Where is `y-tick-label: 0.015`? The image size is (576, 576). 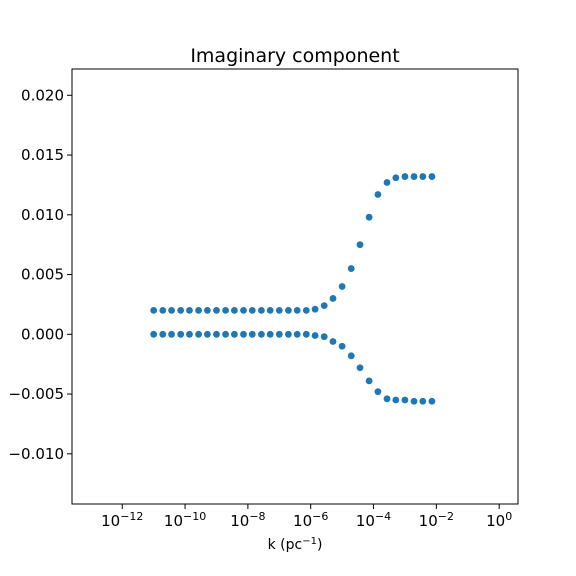 y-tick-label: 0.015 is located at coordinates (42, 155).